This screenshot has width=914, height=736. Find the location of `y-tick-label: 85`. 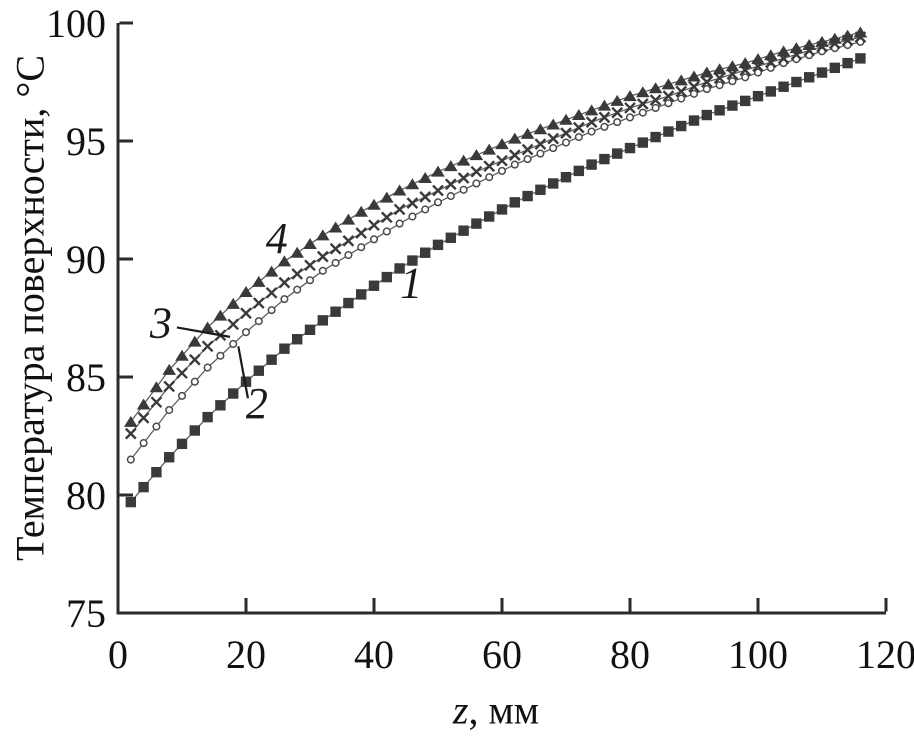

y-tick-label: 85 is located at coordinates (86, 377).